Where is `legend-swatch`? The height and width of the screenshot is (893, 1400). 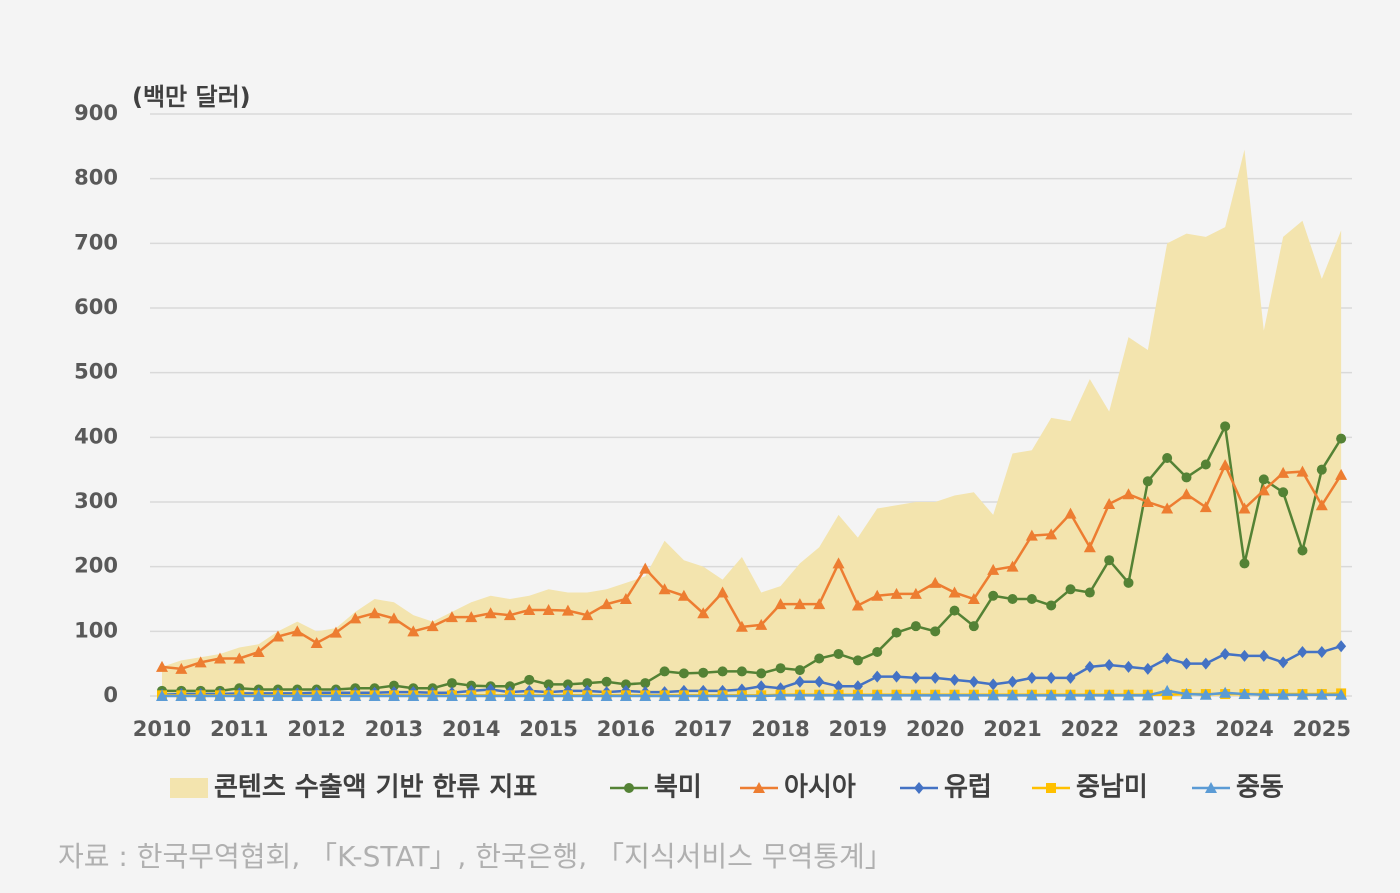
legend-swatch is located at coordinates (189, 788).